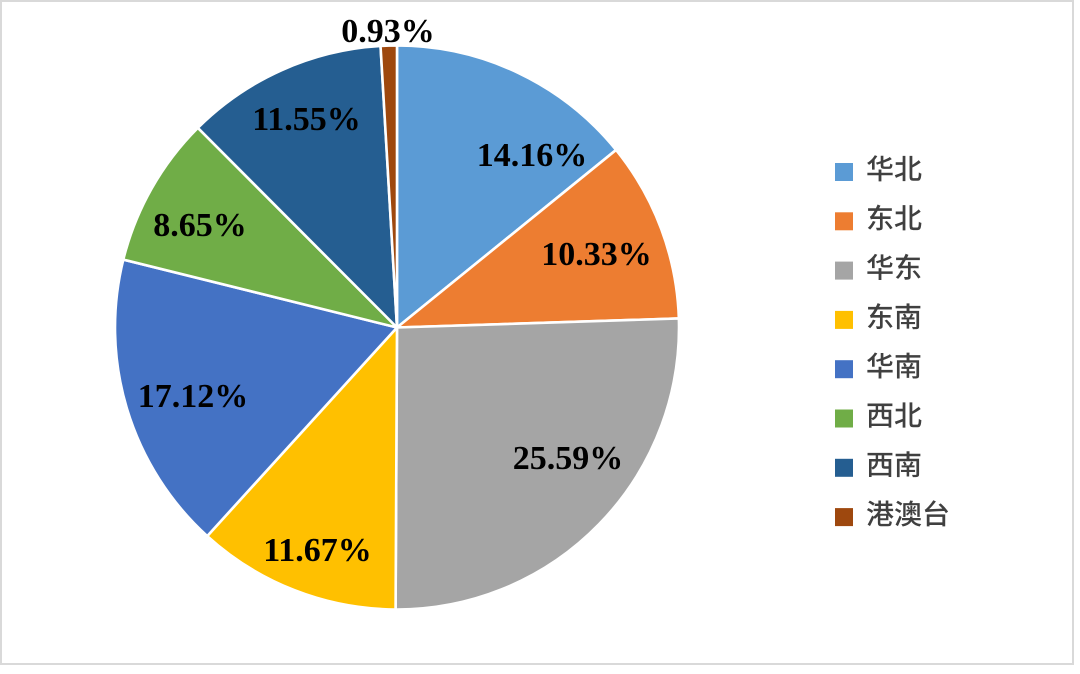 The image size is (1080, 674). What do you see at coordinates (596, 254) in the screenshot?
I see `svg-text: 10.33%` at bounding box center [596, 254].